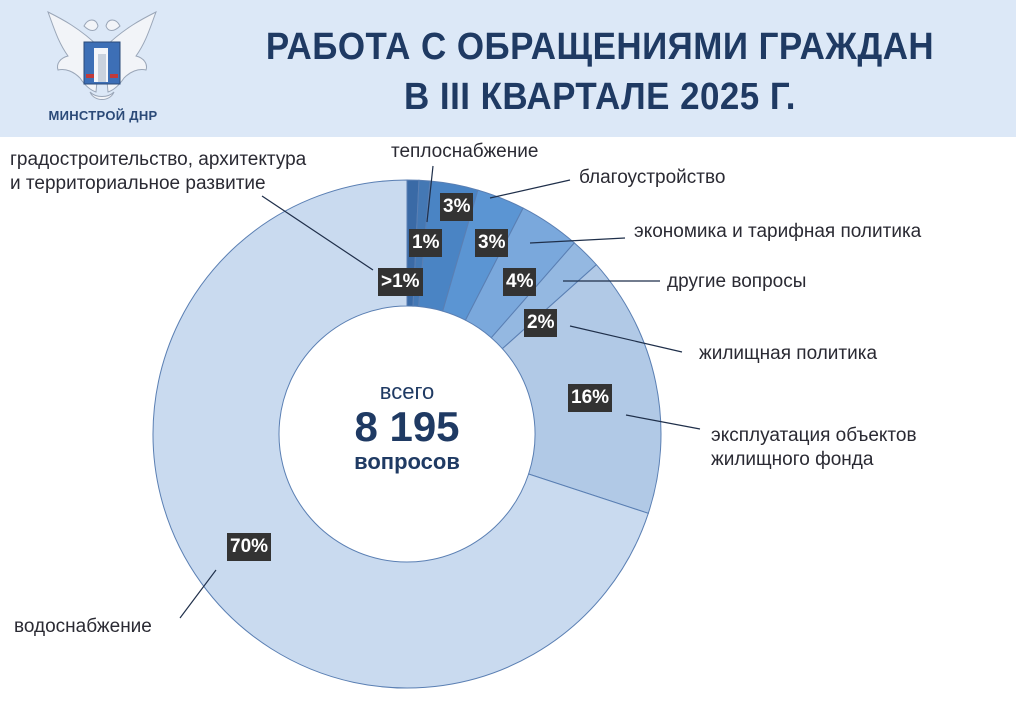  Describe the element at coordinates (426, 243) in the screenshot. I see `badge-teplo: 1%` at that location.